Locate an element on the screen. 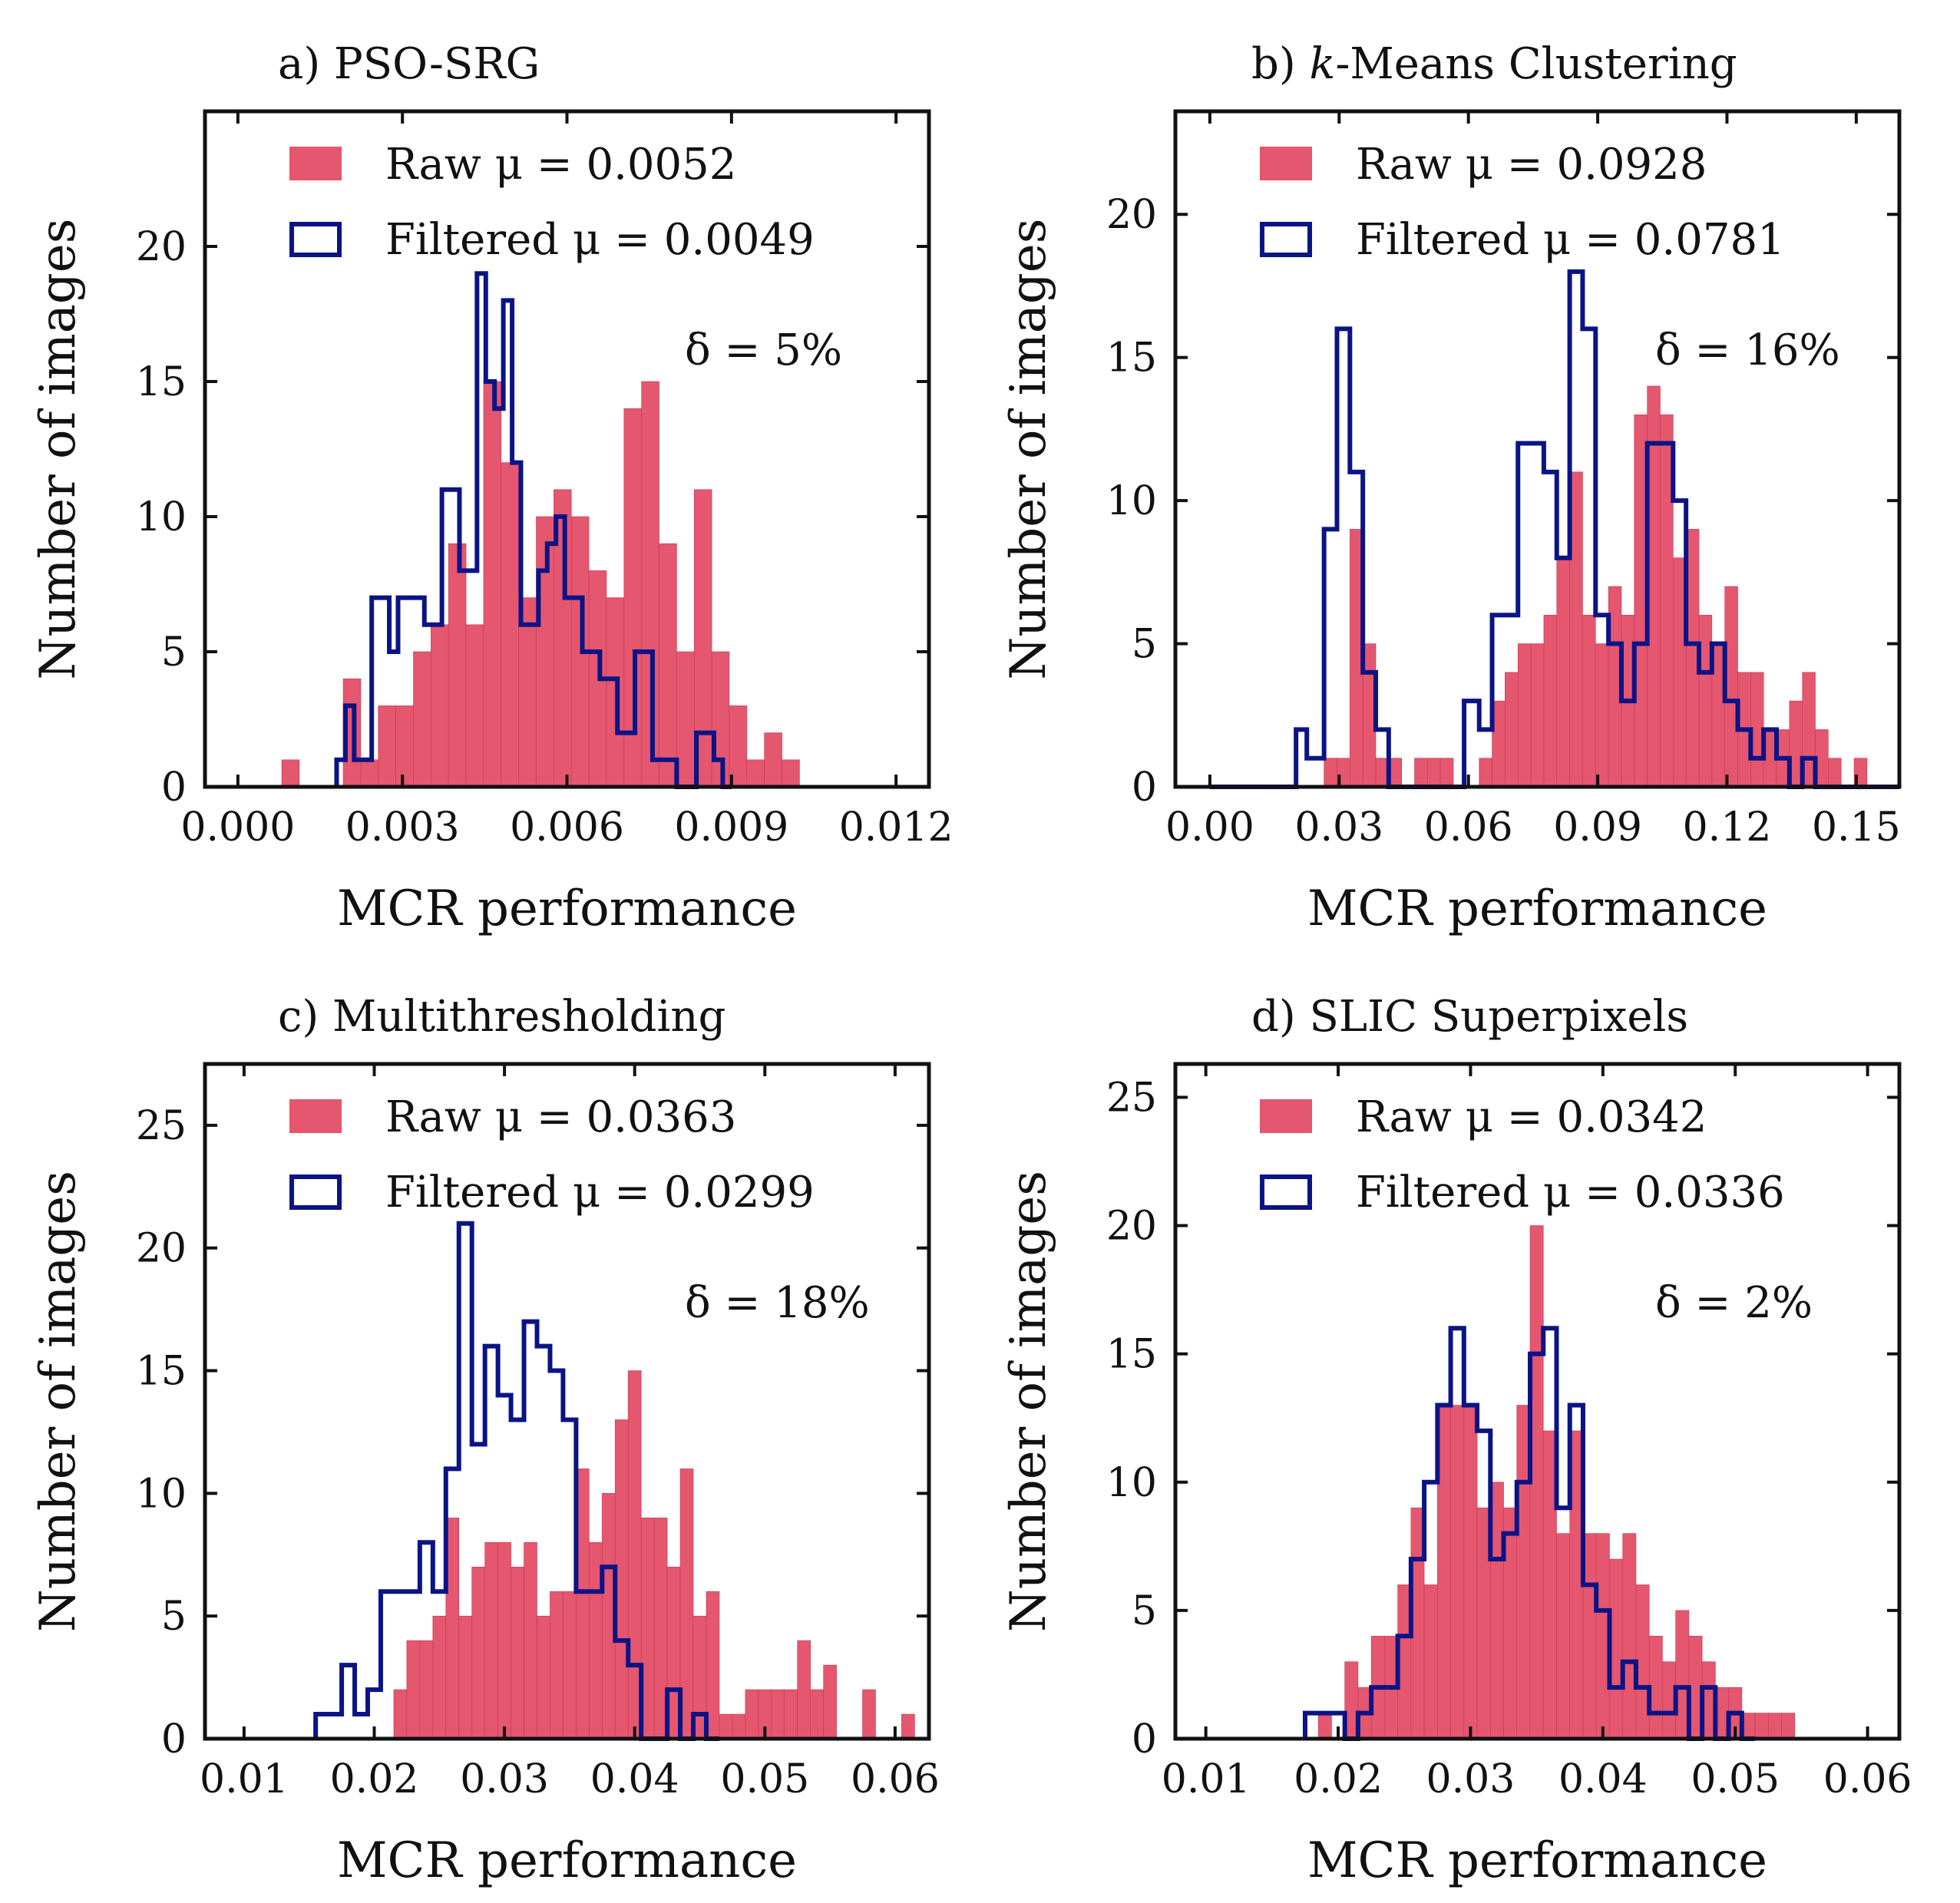  x-tick-label: 0.02 is located at coordinates (374, 1779).